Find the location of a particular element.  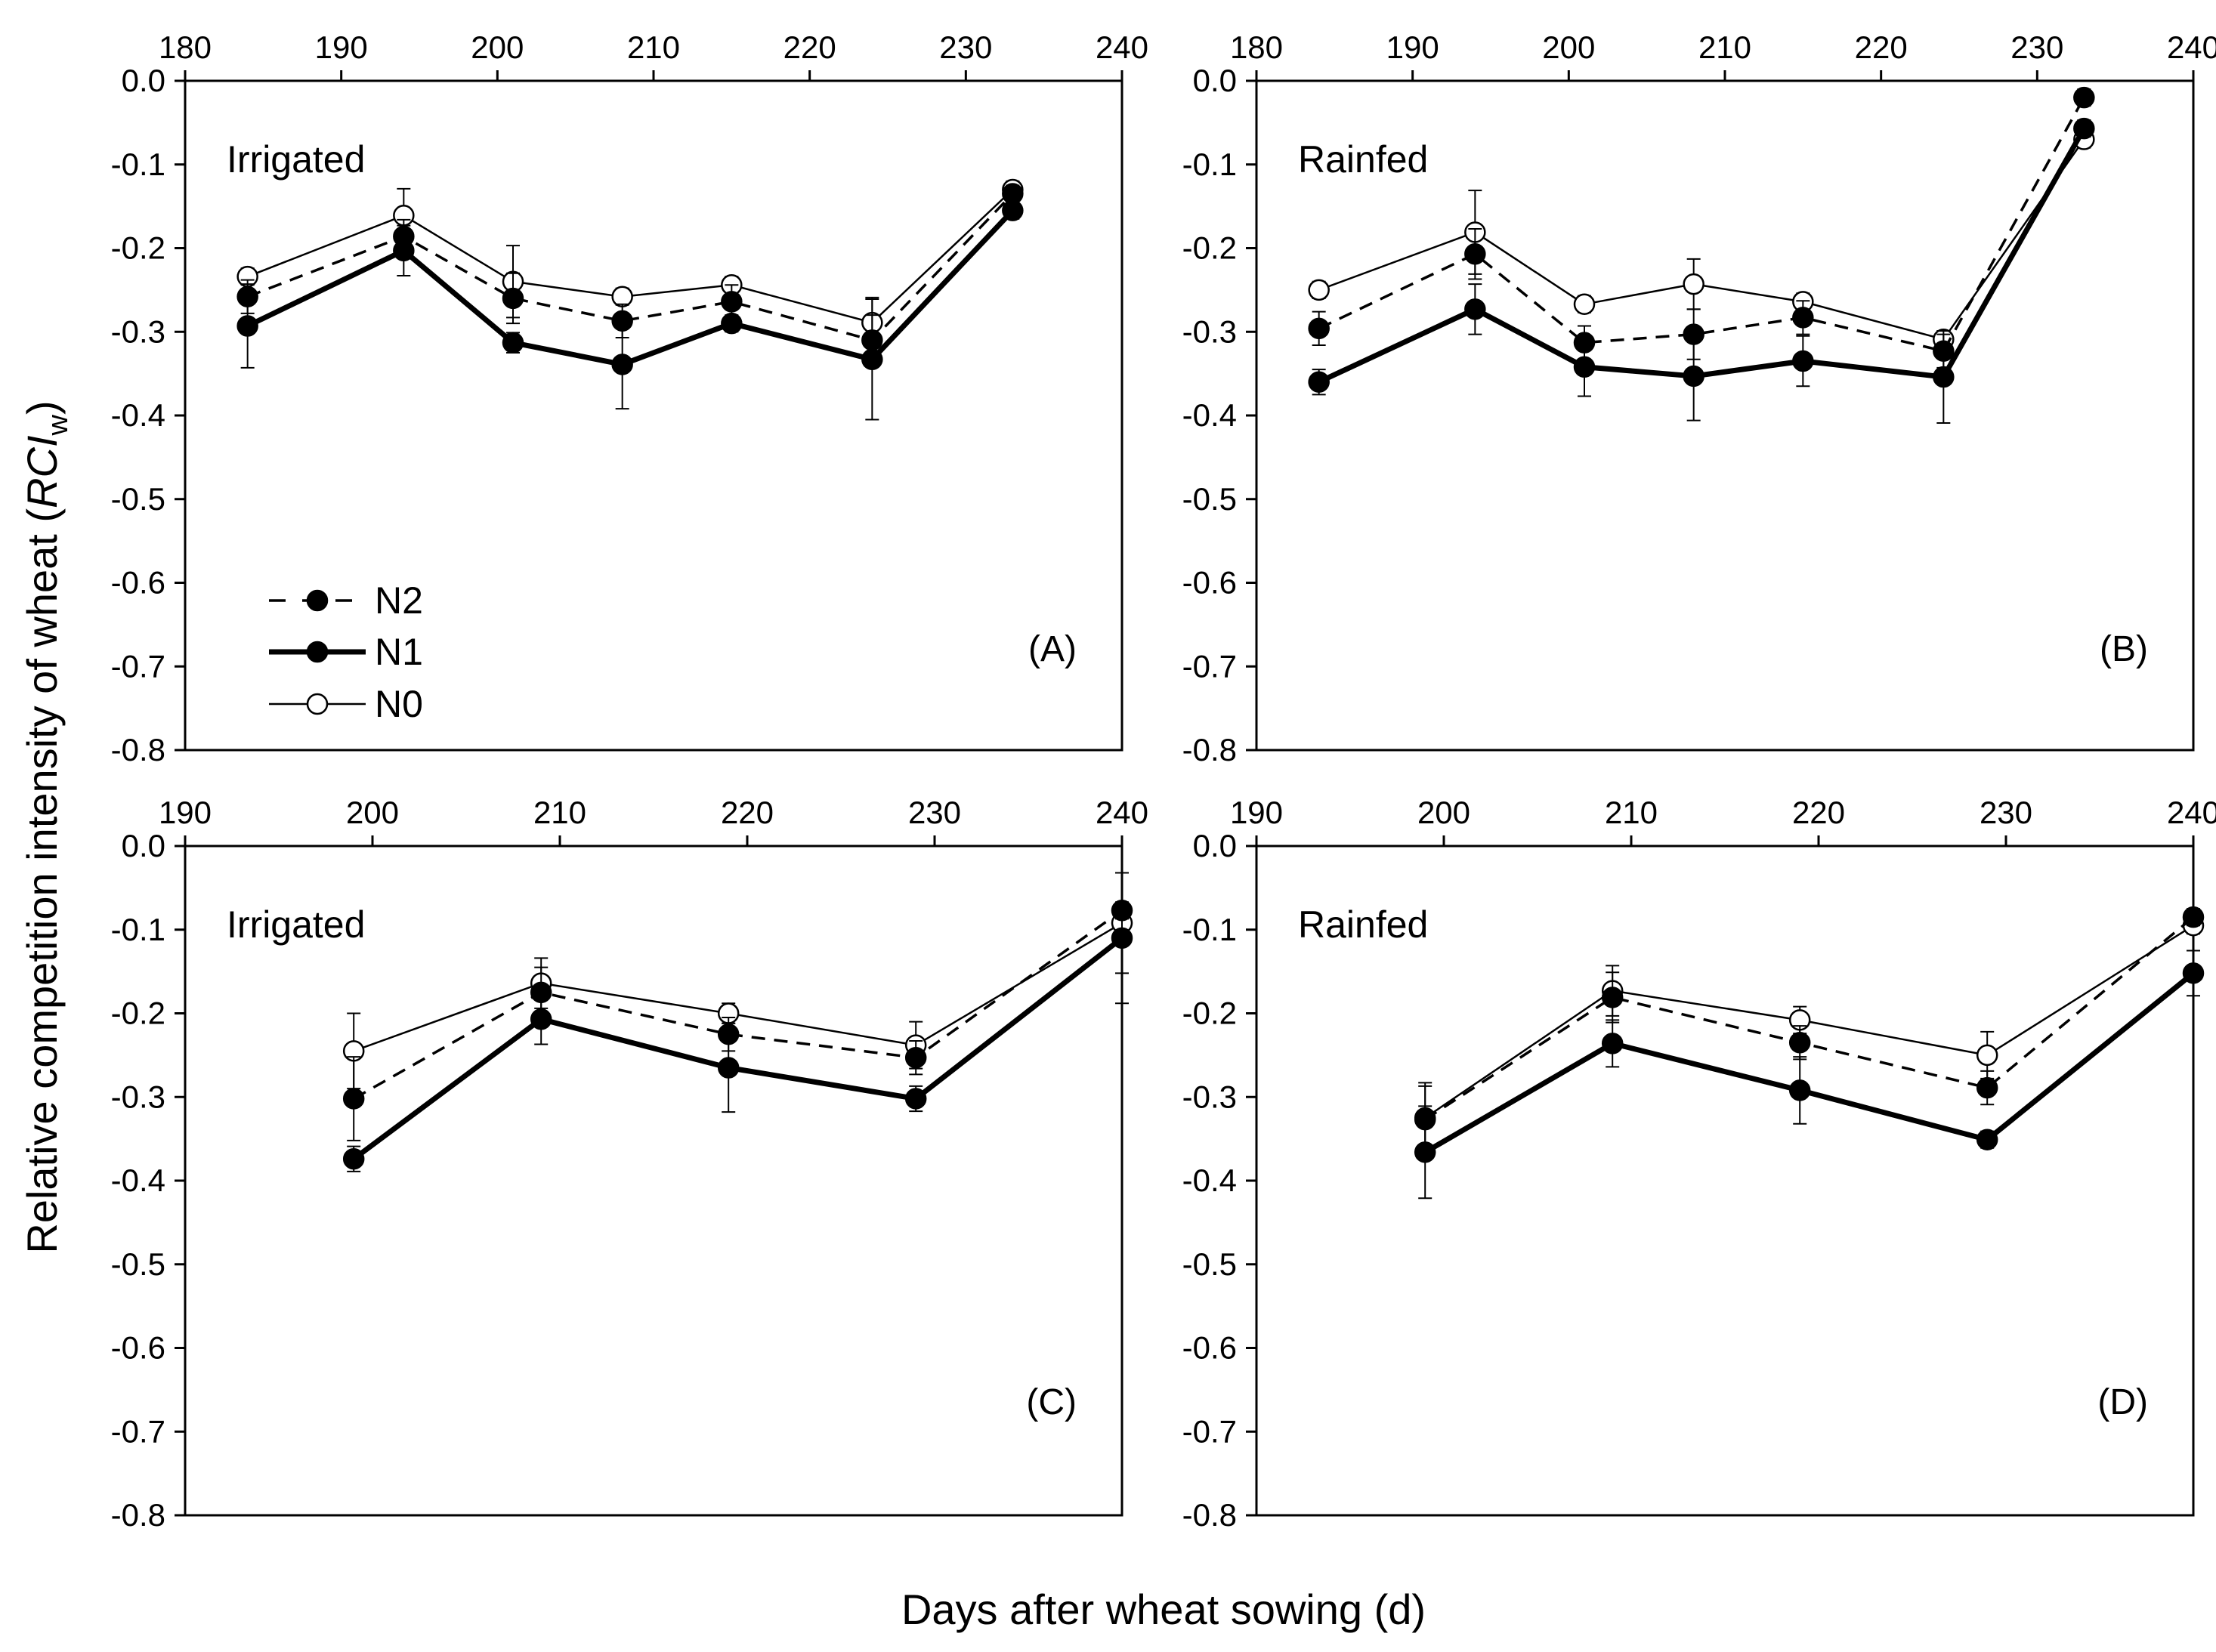

panel-label: (A) is located at coordinates (1052, 649).